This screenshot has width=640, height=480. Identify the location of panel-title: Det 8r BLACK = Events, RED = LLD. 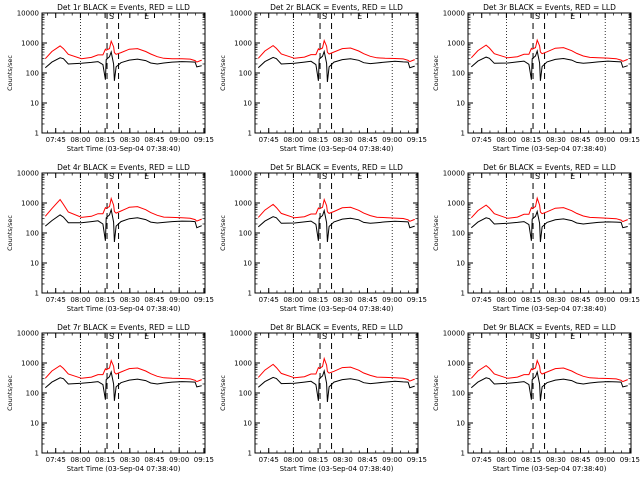
(336, 327).